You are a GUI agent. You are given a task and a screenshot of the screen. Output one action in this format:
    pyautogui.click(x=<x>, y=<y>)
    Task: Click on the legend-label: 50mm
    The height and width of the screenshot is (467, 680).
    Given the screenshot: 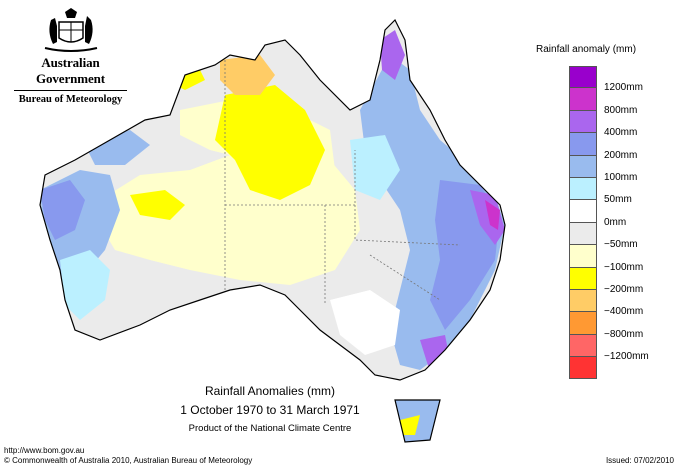 What is the action you would take?
    pyautogui.click(x=618, y=200)
    